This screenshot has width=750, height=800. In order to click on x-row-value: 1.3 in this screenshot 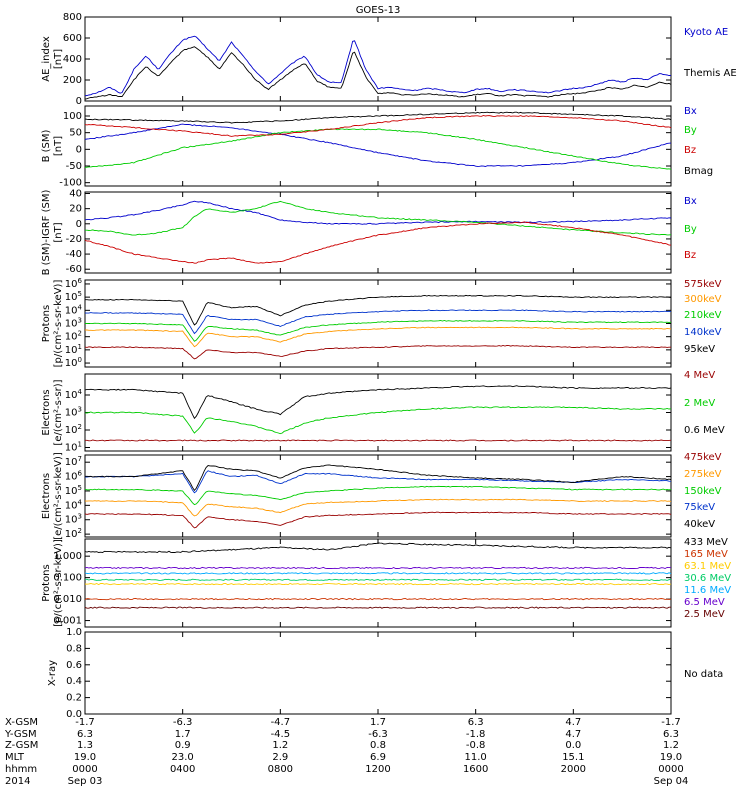, I will do `click(85, 745)`.